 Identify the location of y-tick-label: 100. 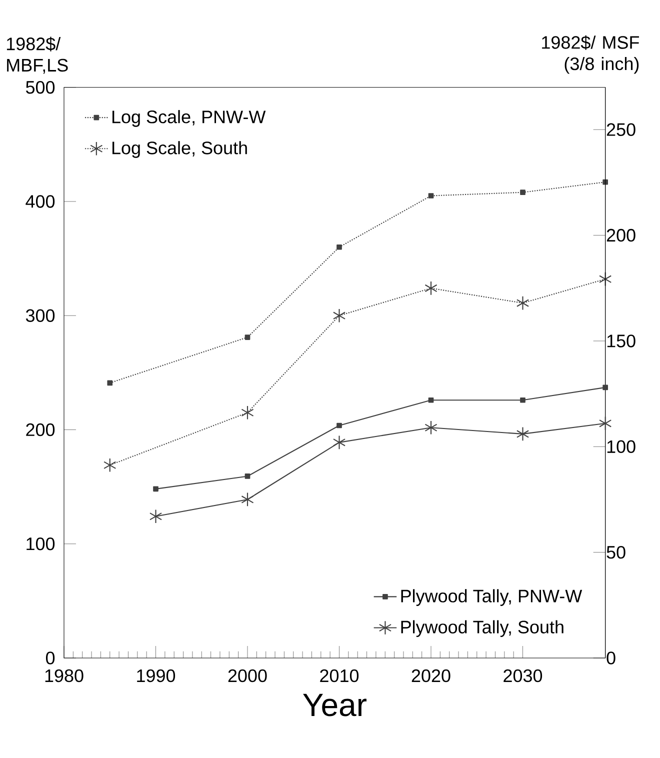
(40, 543).